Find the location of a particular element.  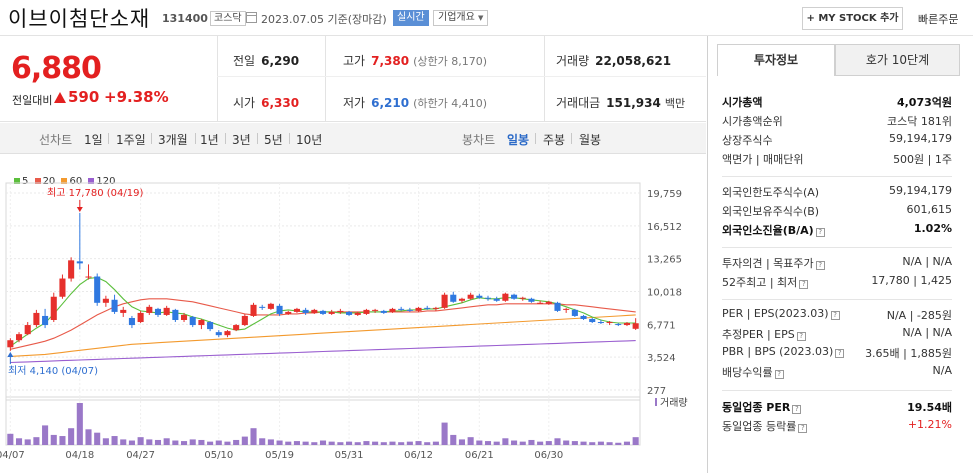

corp-info-dropdown: 기업개요 ▼ is located at coordinates (461, 18).